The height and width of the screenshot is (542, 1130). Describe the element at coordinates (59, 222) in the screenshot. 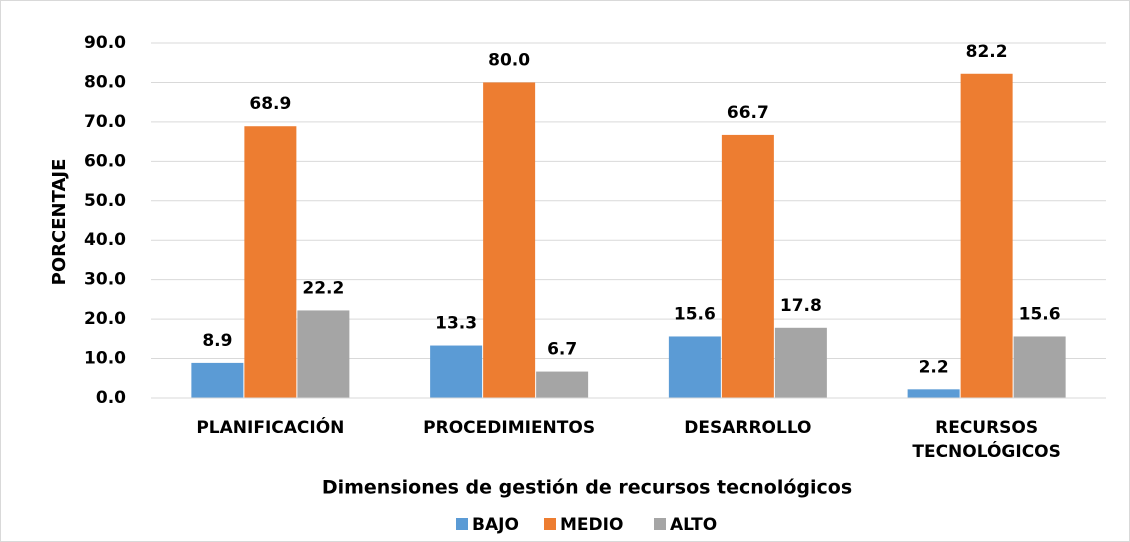

I see `y-axis-title: PORCENTAJE` at that location.